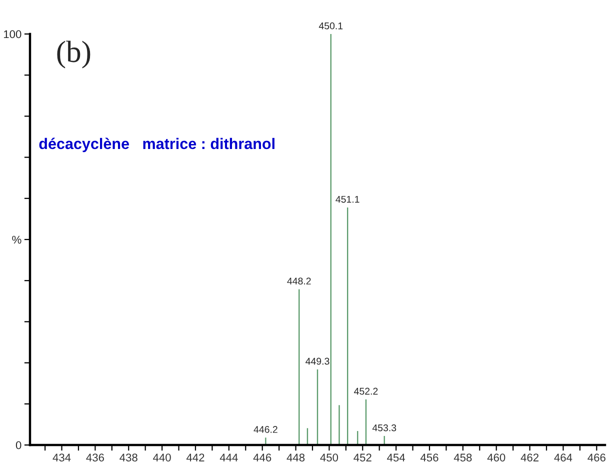  I want to click on y-tick-label: 100, so click(13, 34).